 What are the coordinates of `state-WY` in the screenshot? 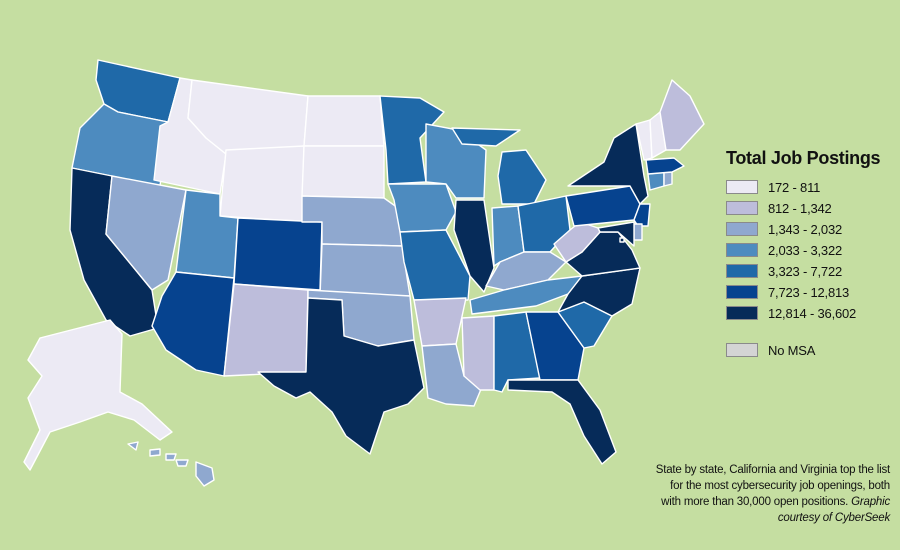 It's located at (262, 184).